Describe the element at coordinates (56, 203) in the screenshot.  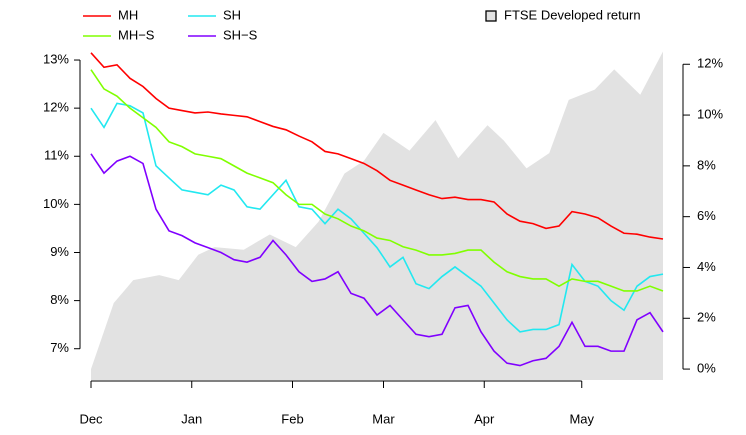
I see `y-tick-label: 10%` at that location.